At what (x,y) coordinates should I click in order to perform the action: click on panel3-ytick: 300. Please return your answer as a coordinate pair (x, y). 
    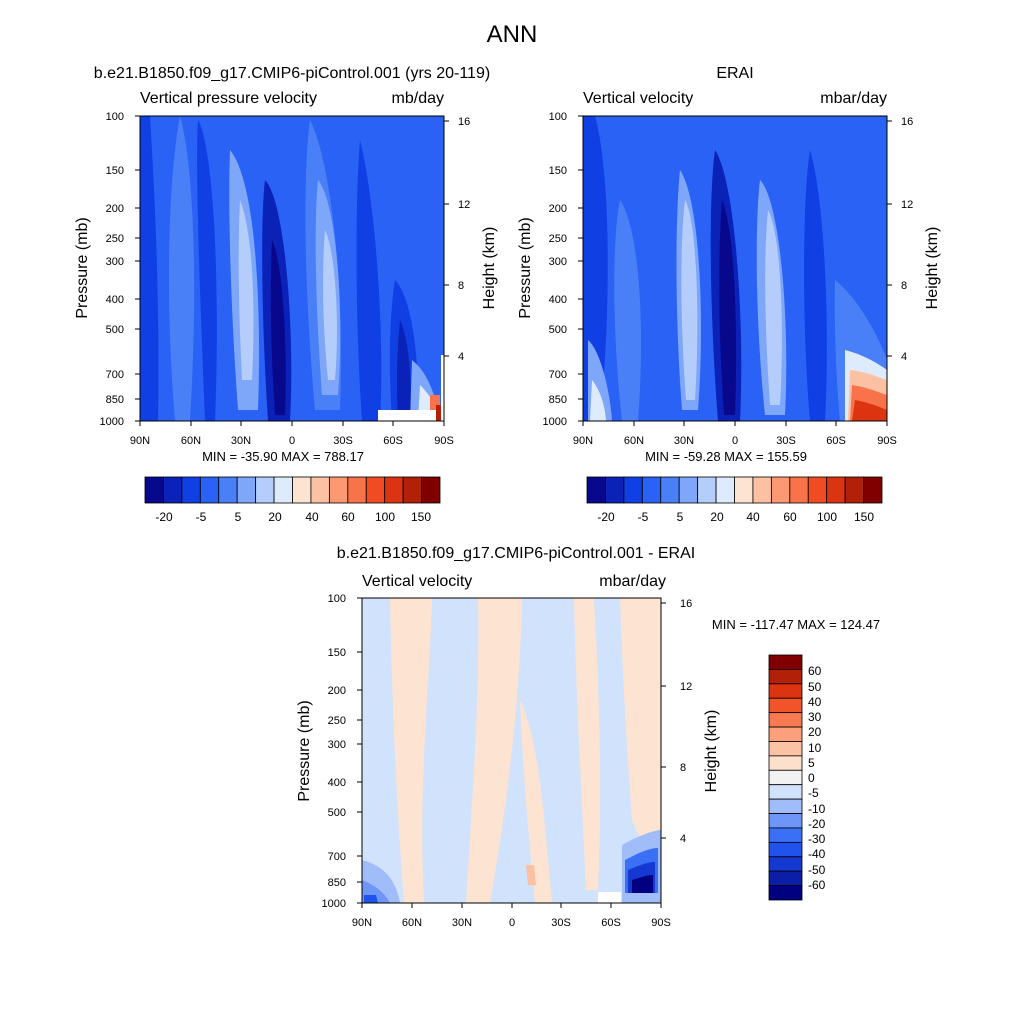
    Looking at the image, I should click on (337, 745).